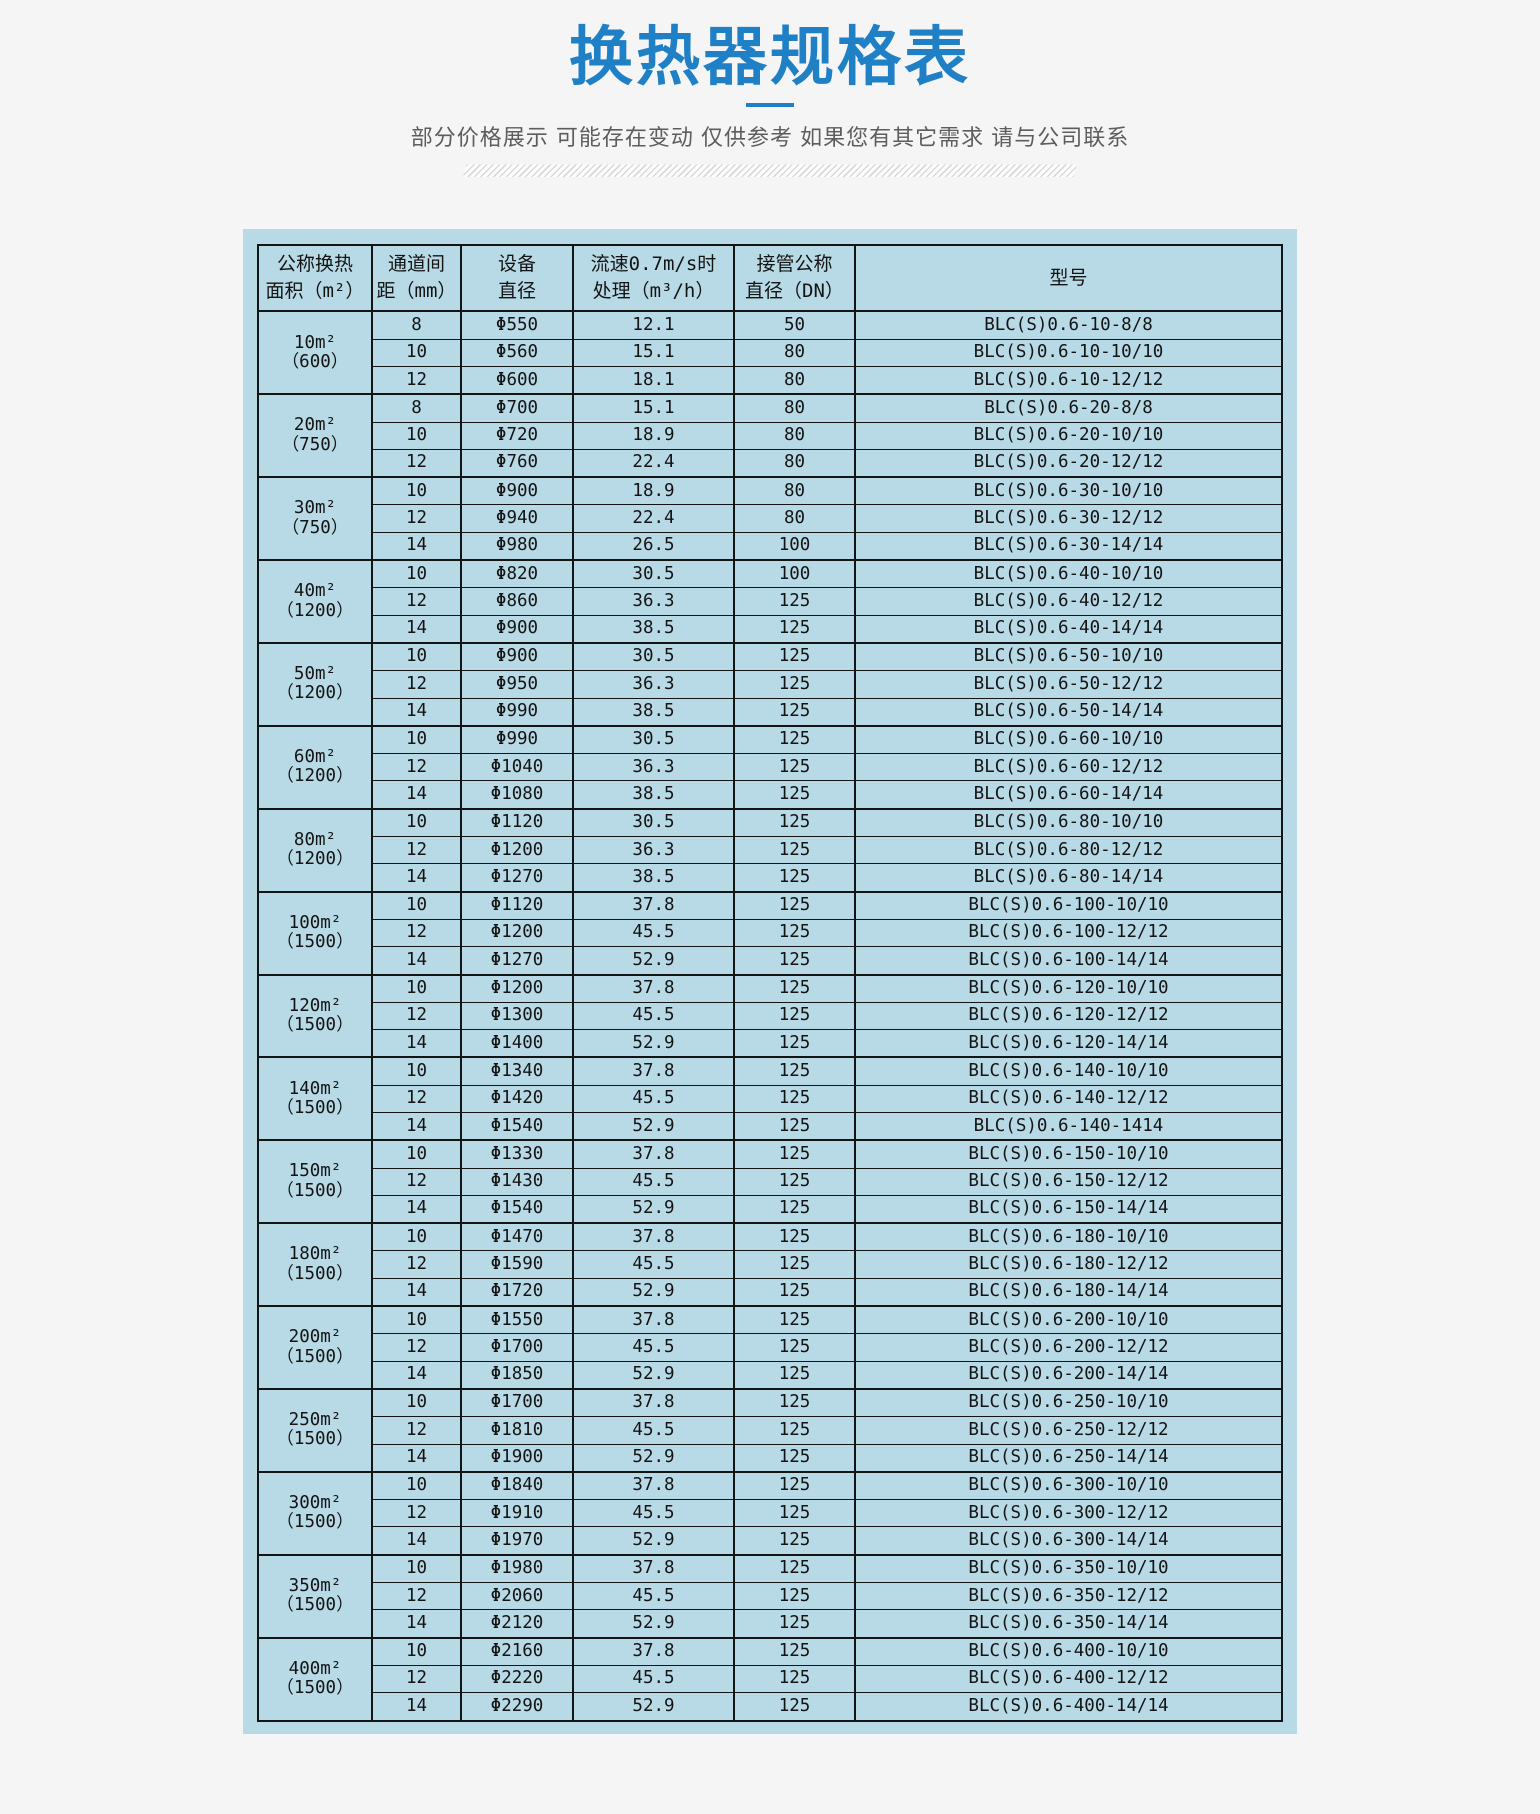 Image resolution: width=1540 pixels, height=1814 pixels. What do you see at coordinates (794, 518) in the screenshot?
I see `cell-nozzle-dn: 80` at bounding box center [794, 518].